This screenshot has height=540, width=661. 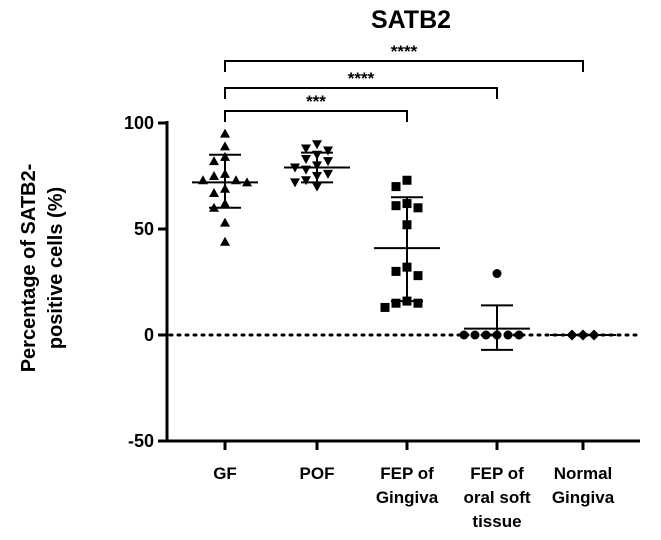 What do you see at coordinates (149, 335) in the screenshot?
I see `y-tick-label: 0` at bounding box center [149, 335].